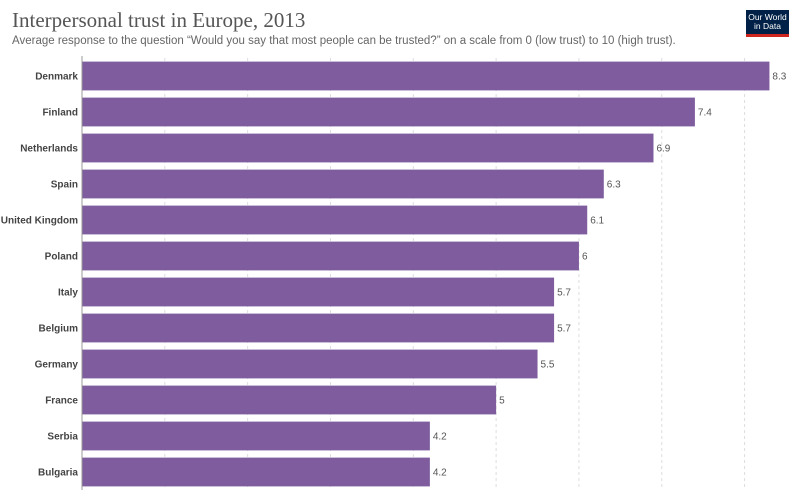 This screenshot has height=499, width=800. Describe the element at coordinates (68, 293) in the screenshot. I see `category-label: Italy` at that location.